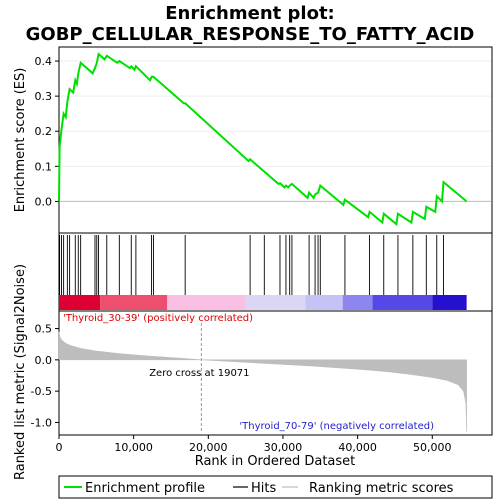  I want to click on chart-title-line2: GOBP_CELLULAR_RESPONSE_TO_FATTY_ACID, so click(250, 34).